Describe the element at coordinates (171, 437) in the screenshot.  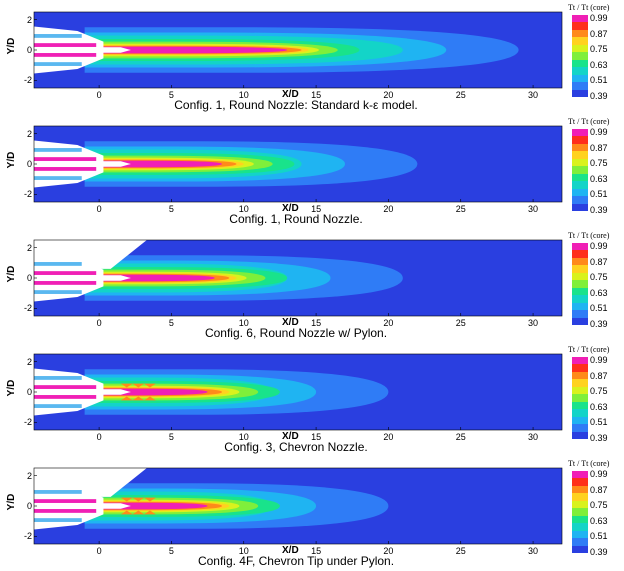
I see `x-tick-label: 5` at that location.